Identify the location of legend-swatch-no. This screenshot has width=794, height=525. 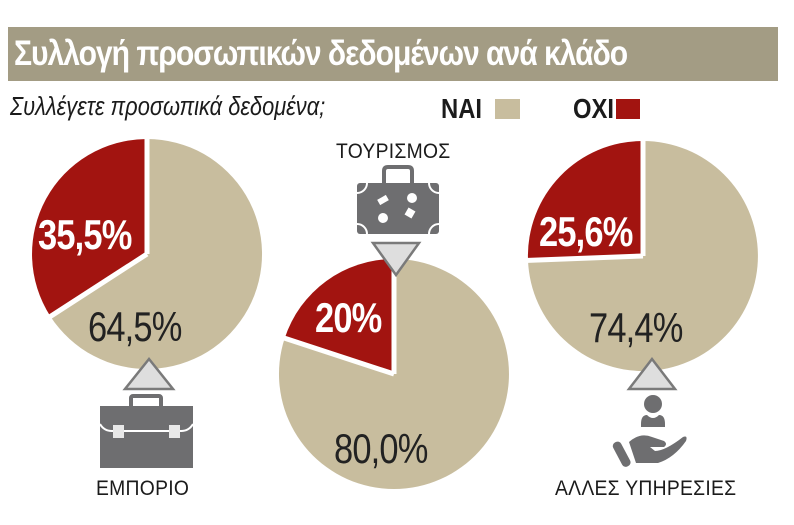
(628, 109).